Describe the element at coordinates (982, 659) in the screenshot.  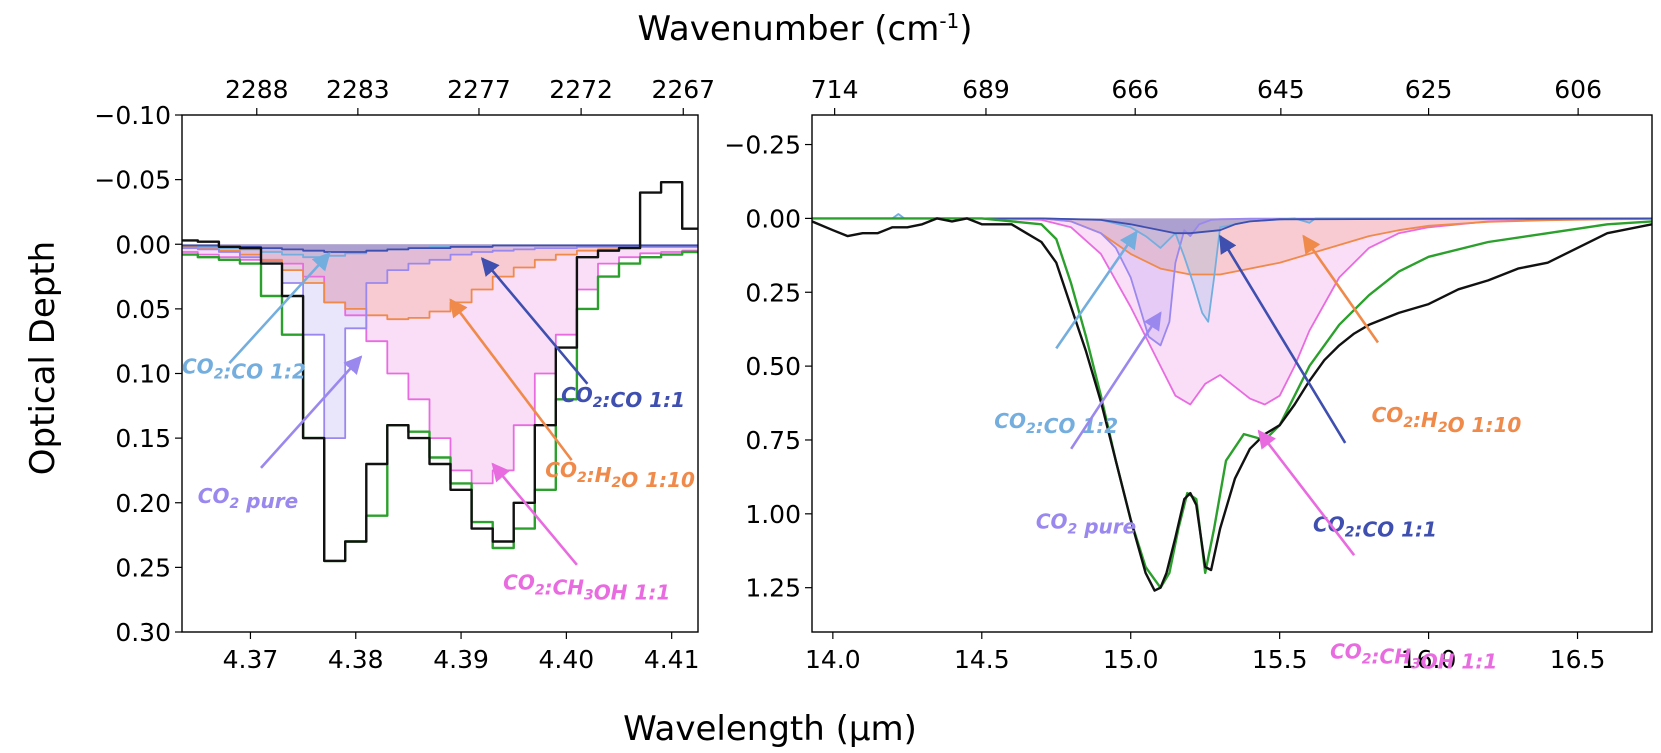
I see `right-xtick-label: 14.5` at that location.